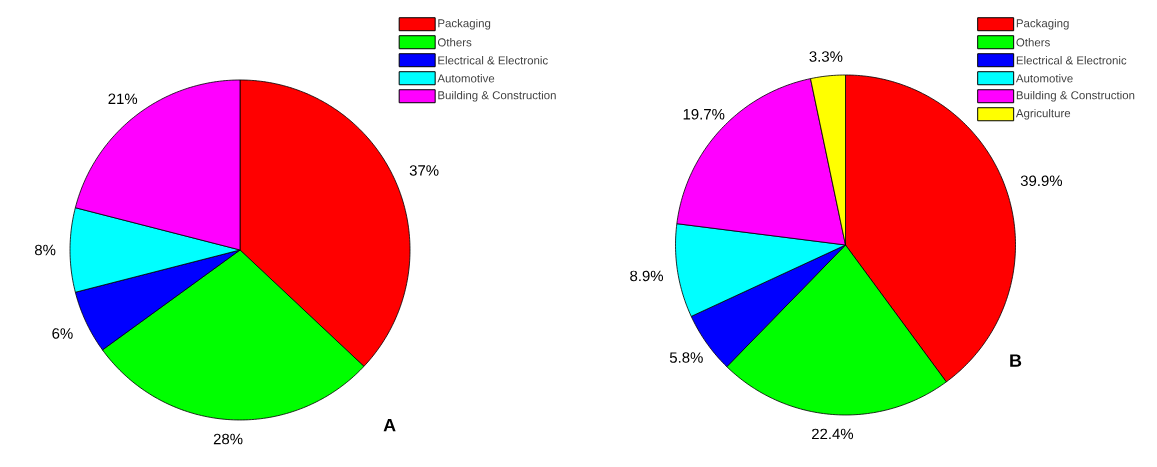 This screenshot has width=1157, height=467. Describe the element at coordinates (424, 170) in the screenshot. I see `data-label: 37%` at that location.